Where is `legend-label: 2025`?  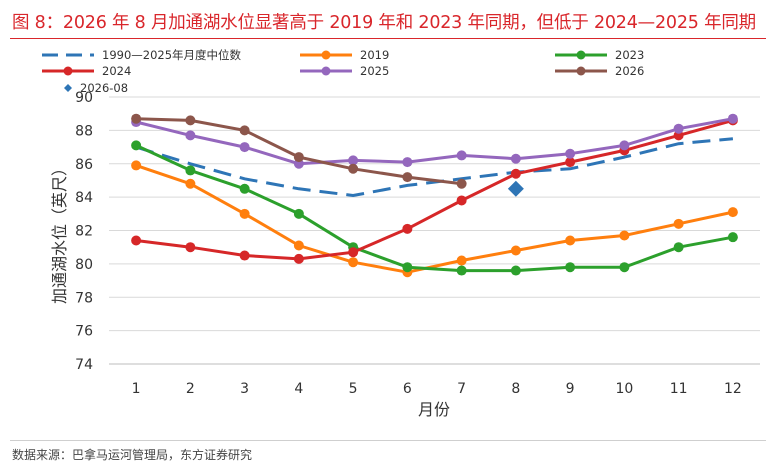 legend-label: 2025 is located at coordinates (374, 71).